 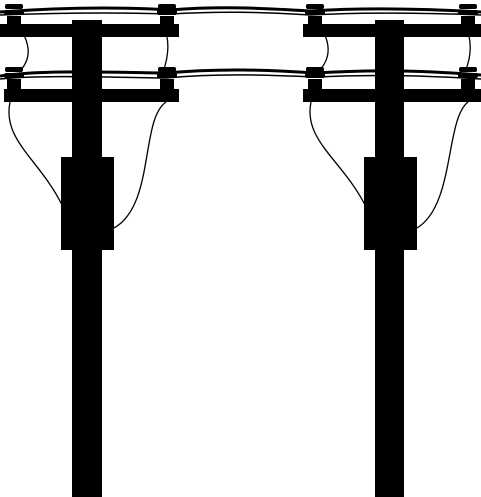 What do you see at coordinates (390, 203) in the screenshot?
I see `right-pole-transformer` at bounding box center [390, 203].